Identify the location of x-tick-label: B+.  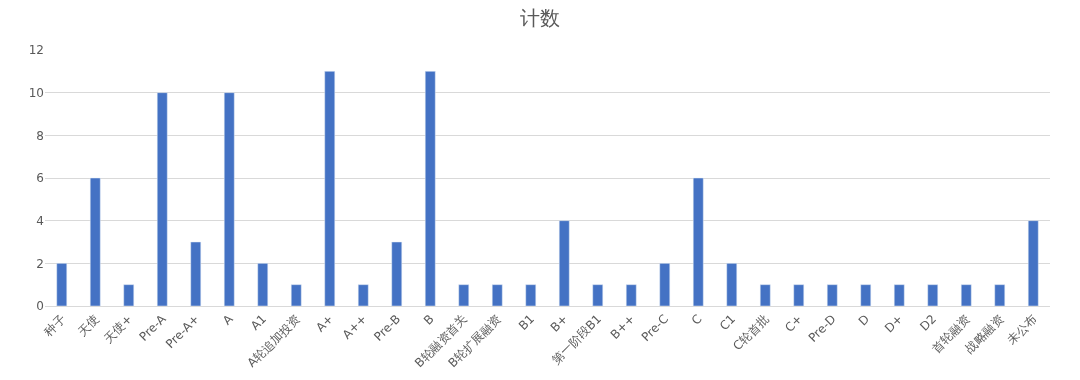
(559, 323).